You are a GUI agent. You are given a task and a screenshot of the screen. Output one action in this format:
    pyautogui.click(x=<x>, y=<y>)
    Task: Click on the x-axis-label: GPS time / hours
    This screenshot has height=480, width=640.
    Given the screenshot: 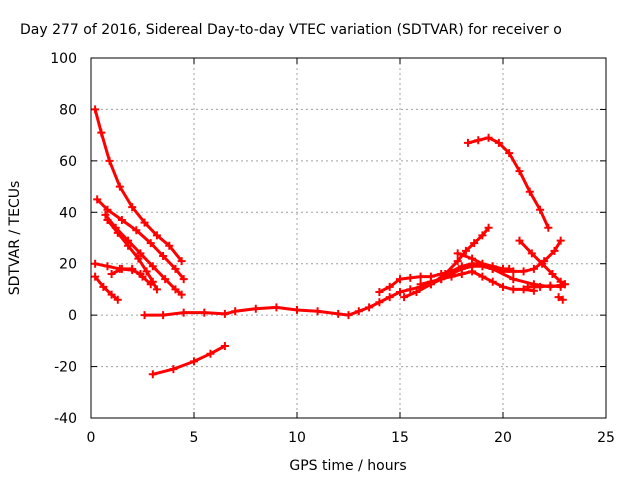 What is the action you would take?
    pyautogui.click(x=347, y=466)
    